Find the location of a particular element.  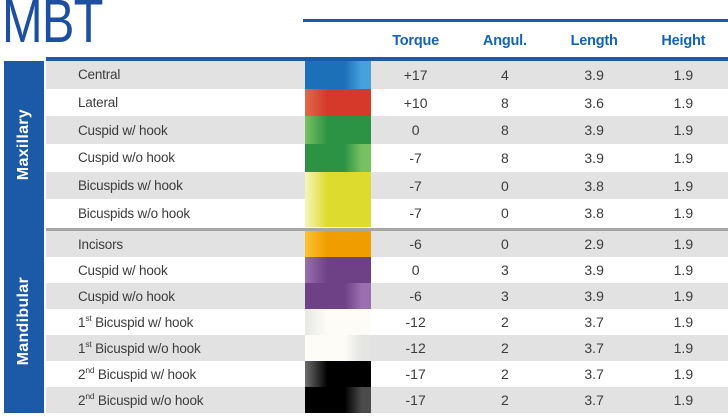

header-spacer-label is located at coordinates (175, 41).